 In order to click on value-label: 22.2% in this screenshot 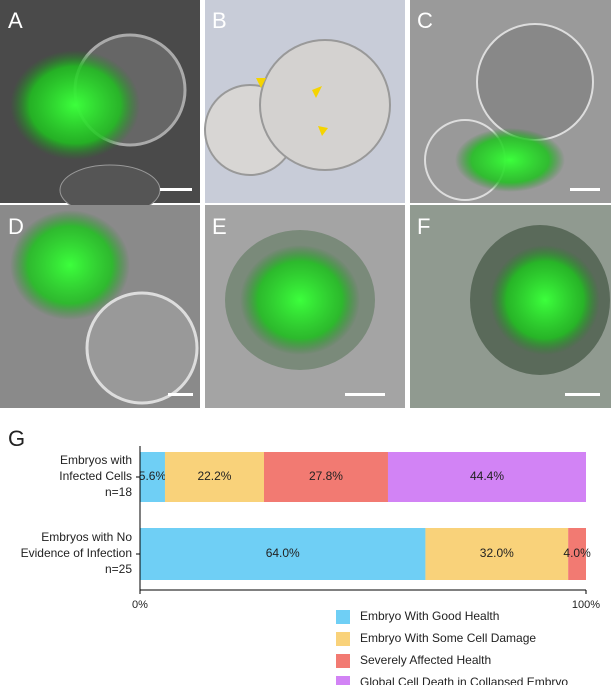, I will do `click(214, 476)`.